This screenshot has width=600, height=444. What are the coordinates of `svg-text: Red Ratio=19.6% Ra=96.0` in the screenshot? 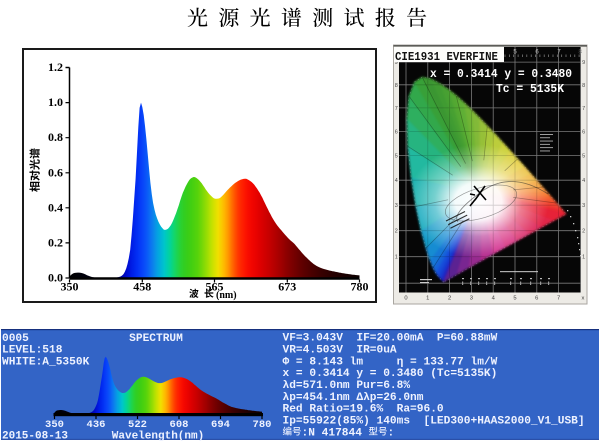 It's located at (363, 410).